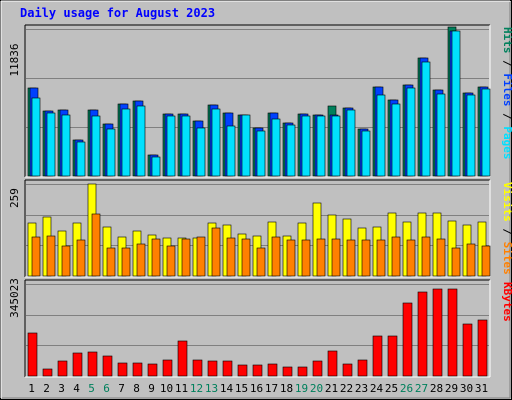 Image resolution: width=512 pixels, height=400 pixels. I want to click on x-tick-day-25: 25, so click(391, 388).